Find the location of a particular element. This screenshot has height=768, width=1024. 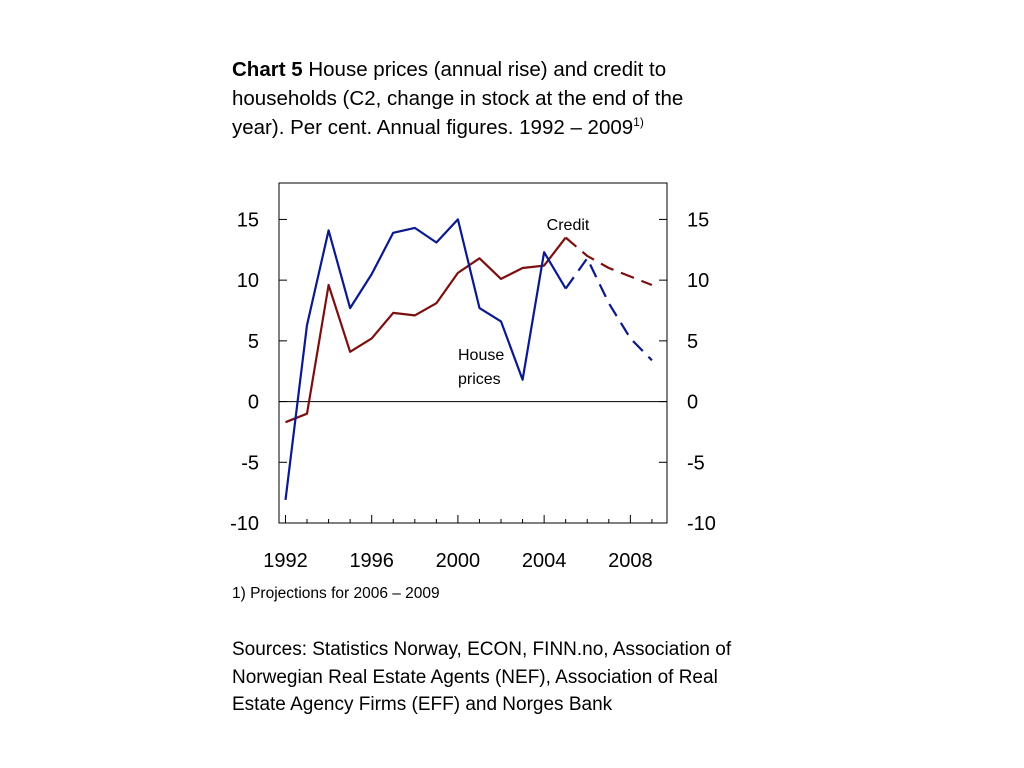

chart-title-superscript: 1) is located at coordinates (638, 122).